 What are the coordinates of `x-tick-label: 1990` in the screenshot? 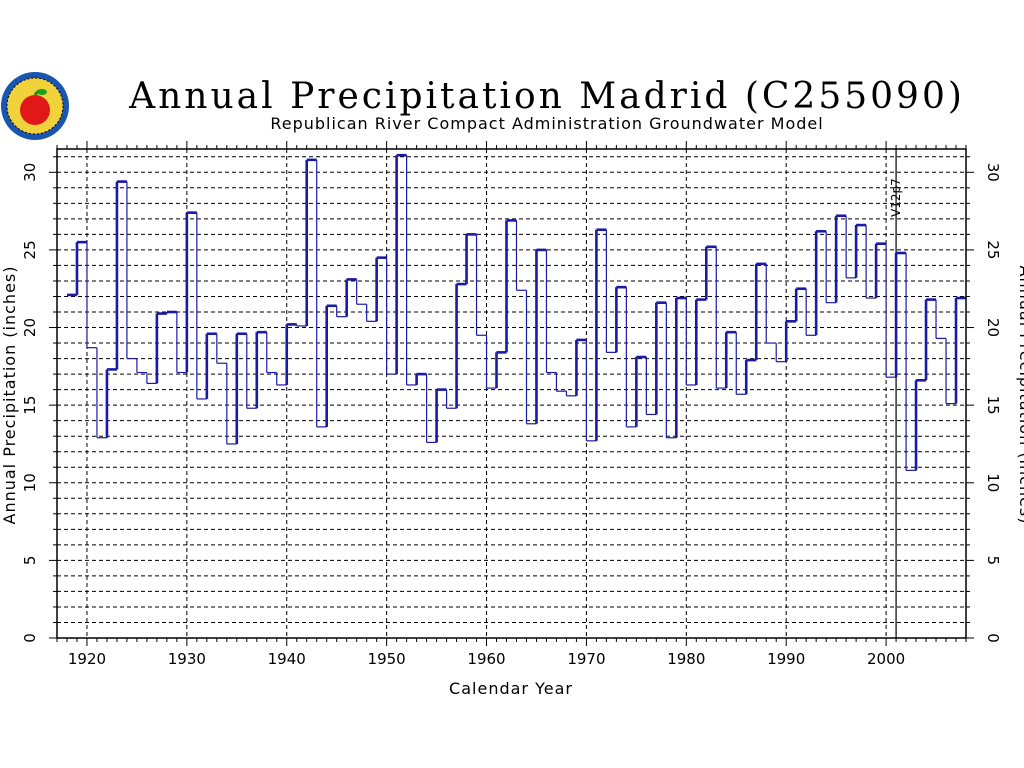 It's located at (786, 659).